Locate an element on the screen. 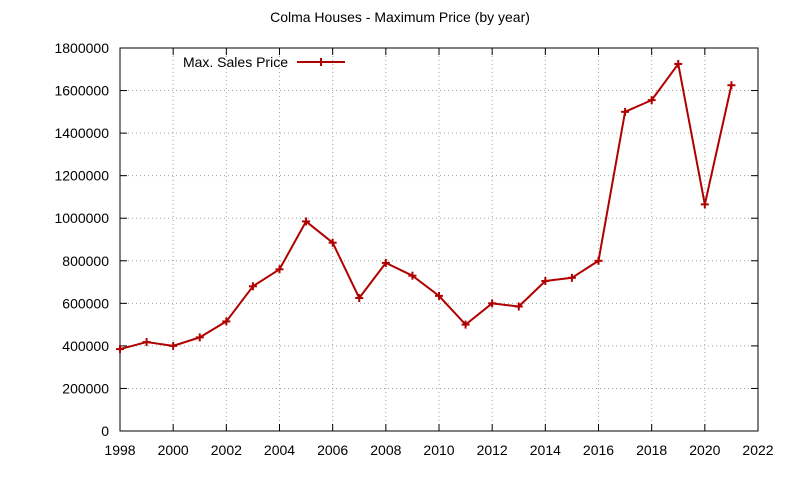 The image size is (800, 485). y-tick-label: 600000 is located at coordinates (85, 303).